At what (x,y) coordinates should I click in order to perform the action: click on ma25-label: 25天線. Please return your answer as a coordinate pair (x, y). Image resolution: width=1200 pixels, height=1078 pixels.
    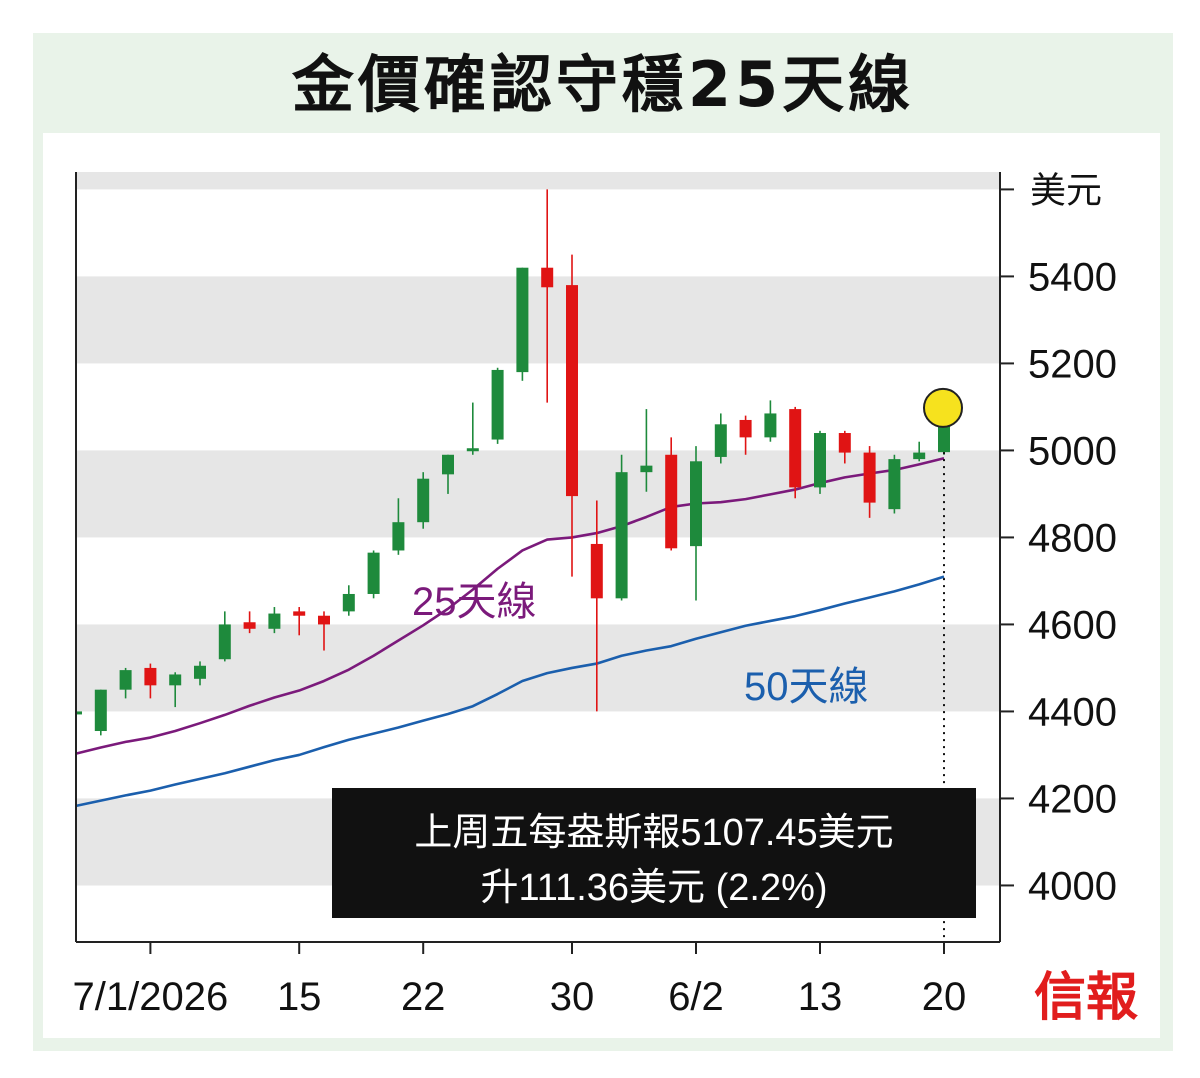
    Looking at the image, I should click on (474, 602).